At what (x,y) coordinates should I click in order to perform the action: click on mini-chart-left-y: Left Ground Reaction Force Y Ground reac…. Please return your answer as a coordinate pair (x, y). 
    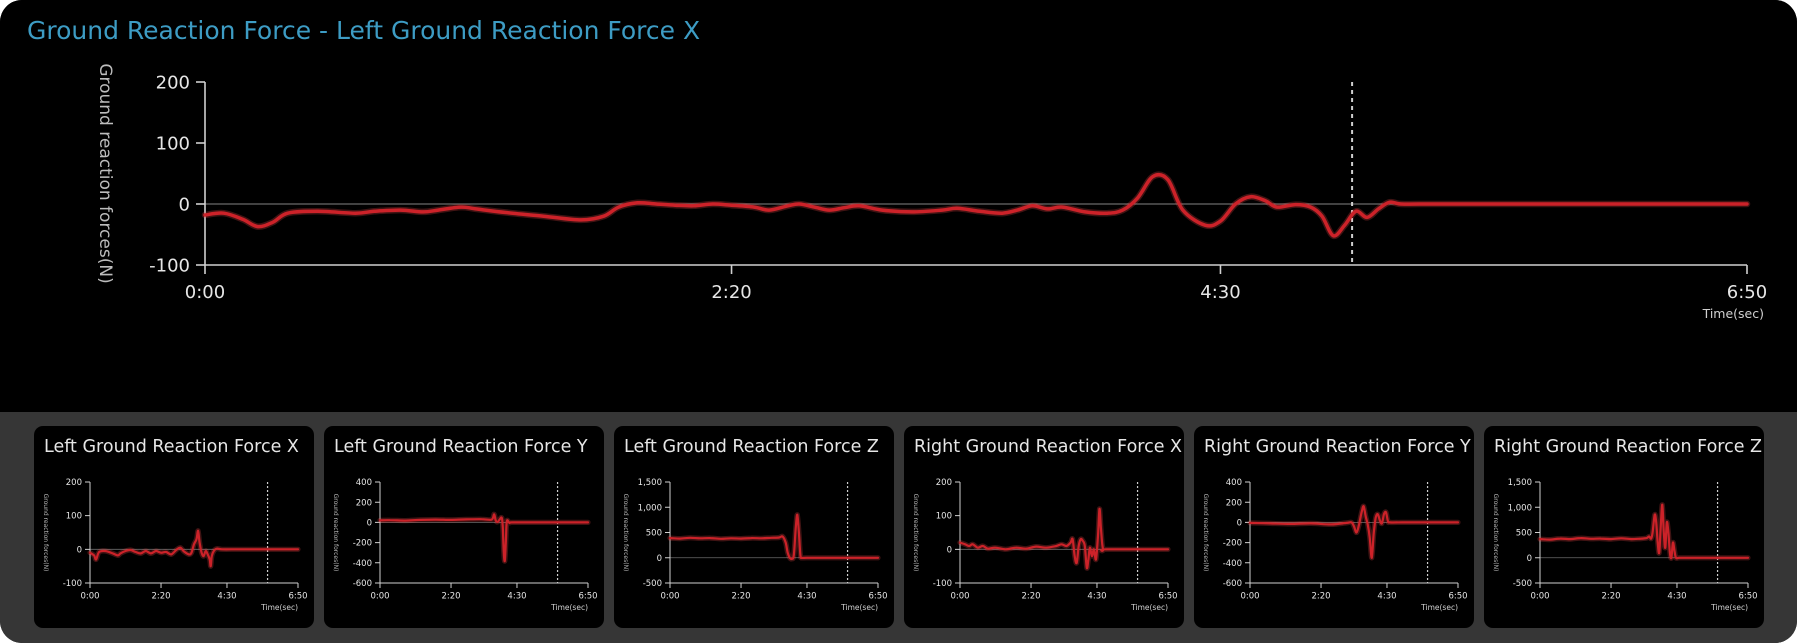
    Looking at the image, I should click on (464, 527).